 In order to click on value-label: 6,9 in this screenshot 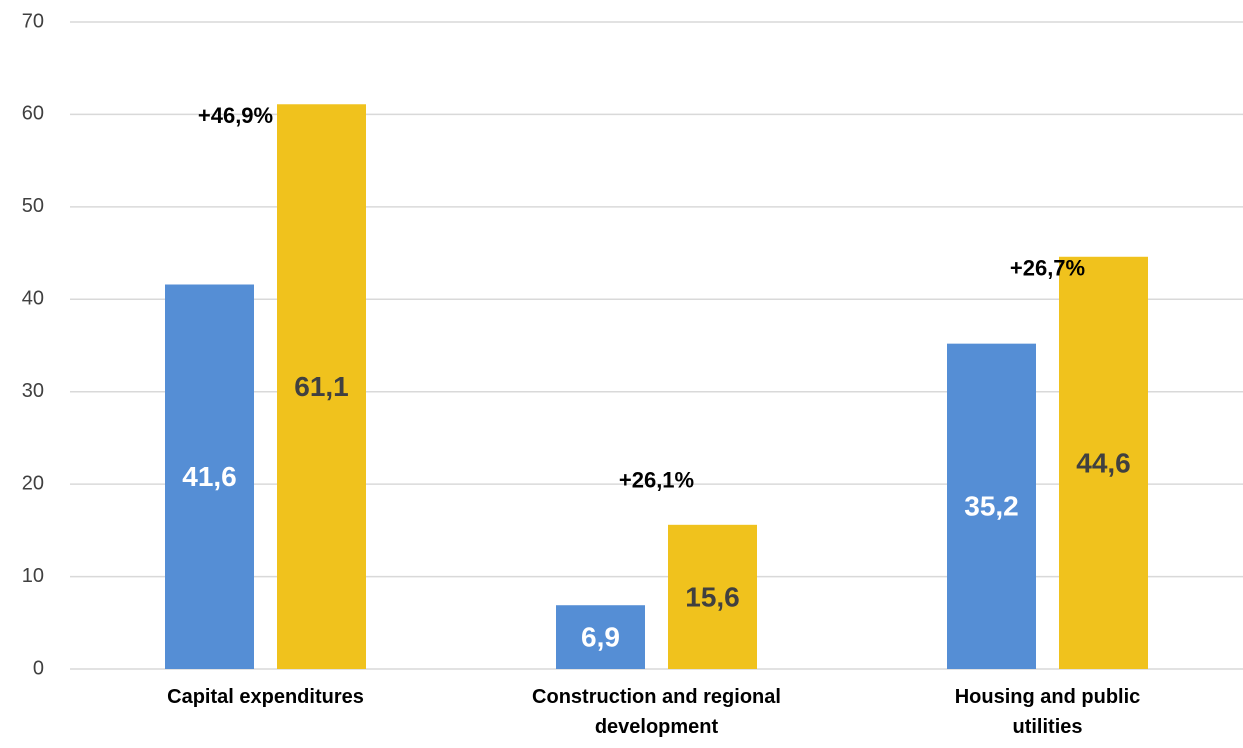, I will do `click(600, 637)`.